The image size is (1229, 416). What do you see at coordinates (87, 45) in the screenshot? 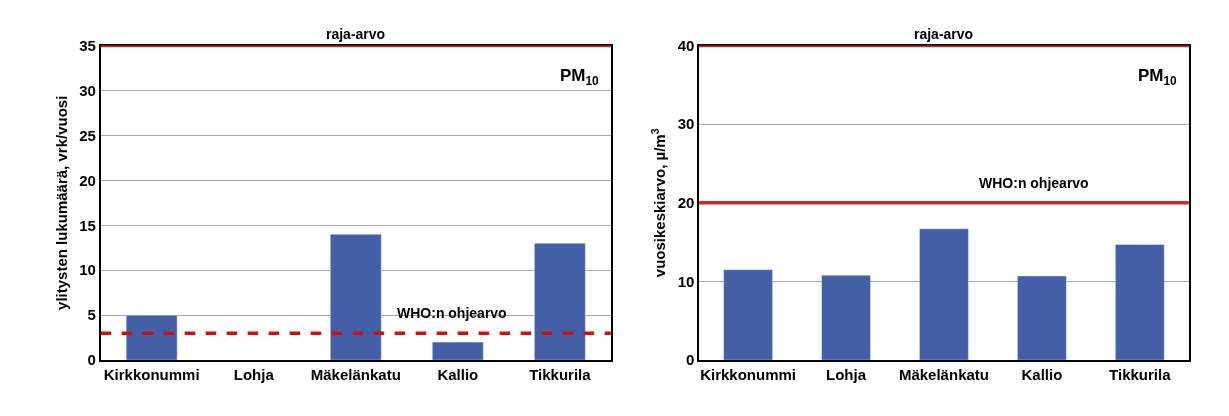
I see `y-tick-label: 35` at bounding box center [87, 45].